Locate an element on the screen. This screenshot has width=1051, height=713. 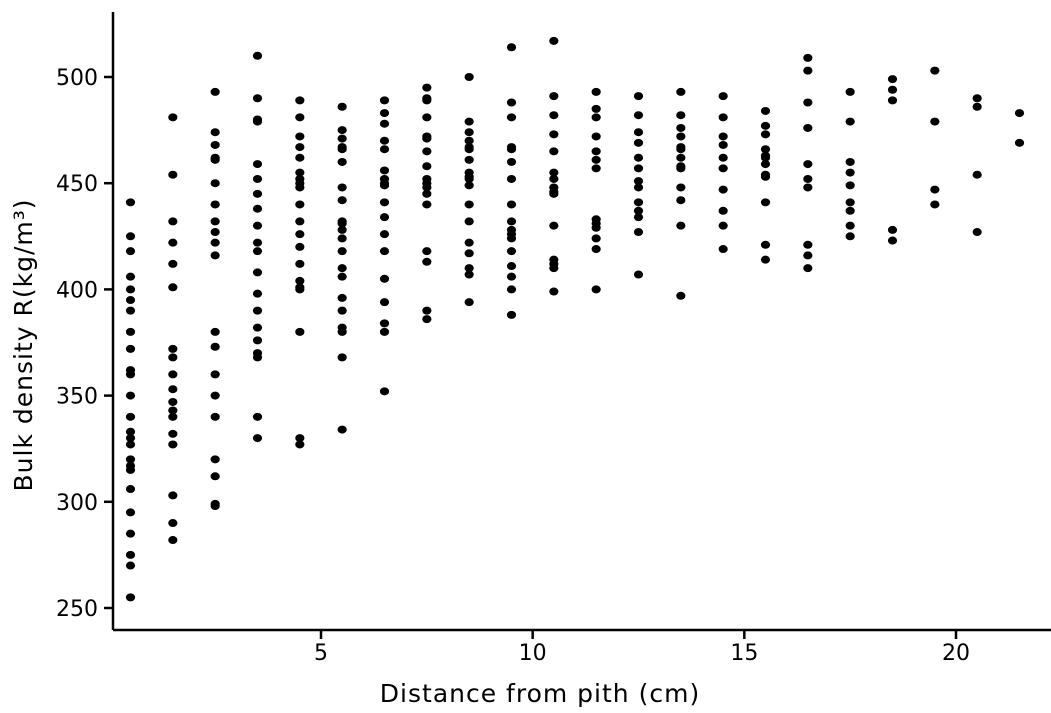
x-tick-label: 20 is located at coordinates (956, 653).